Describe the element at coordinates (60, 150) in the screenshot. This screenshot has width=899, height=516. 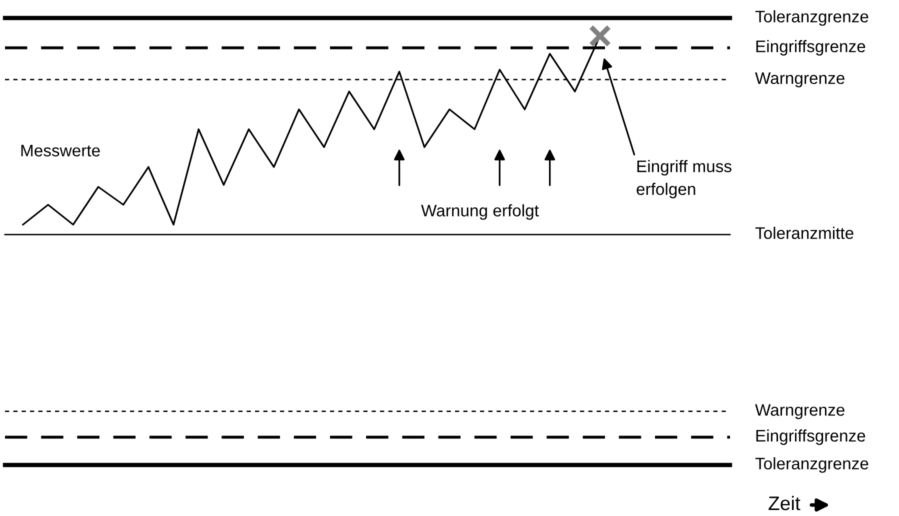
I see `annotation: Messwerte` at that location.